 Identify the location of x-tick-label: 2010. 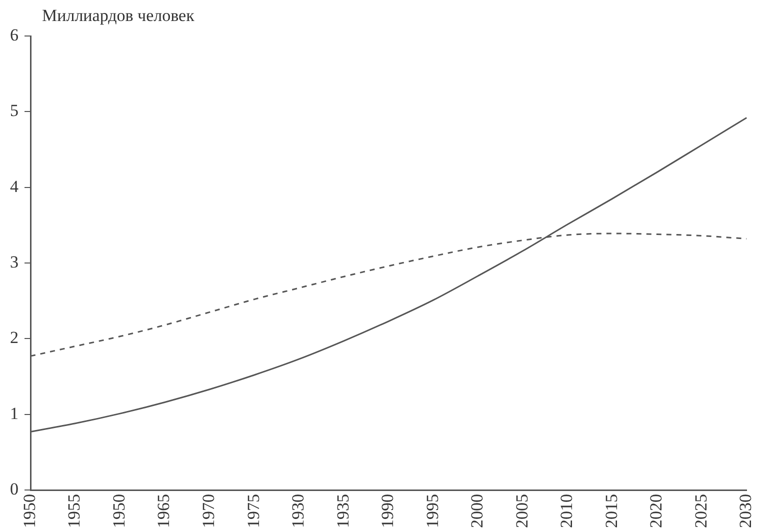
(566, 511).